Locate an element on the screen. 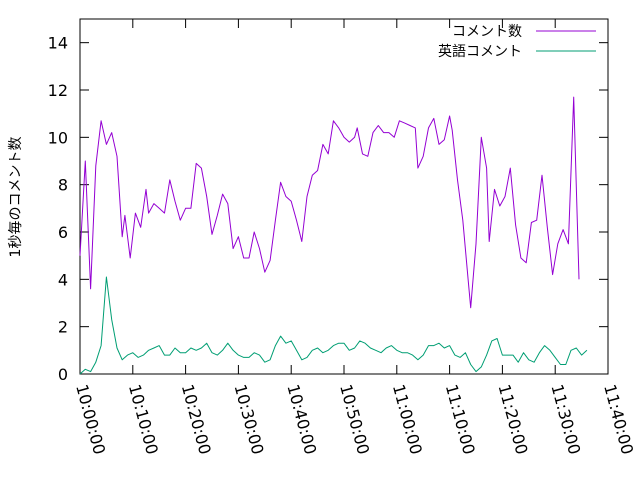 The image size is (640, 480). y-tick-label: 0 is located at coordinates (63, 374).